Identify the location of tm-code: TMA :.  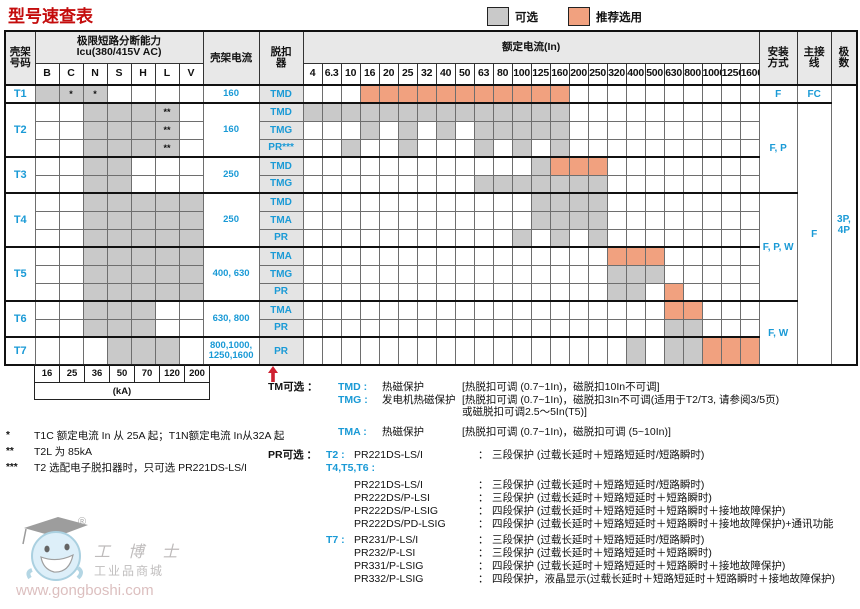
(352, 431).